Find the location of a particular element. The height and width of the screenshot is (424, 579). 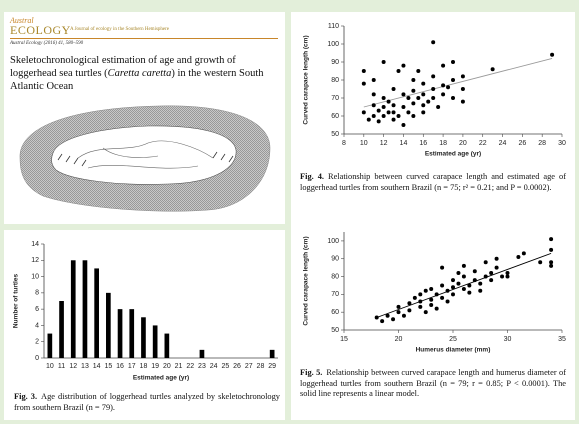

x-tick-label: 12 is located at coordinates (73, 366).